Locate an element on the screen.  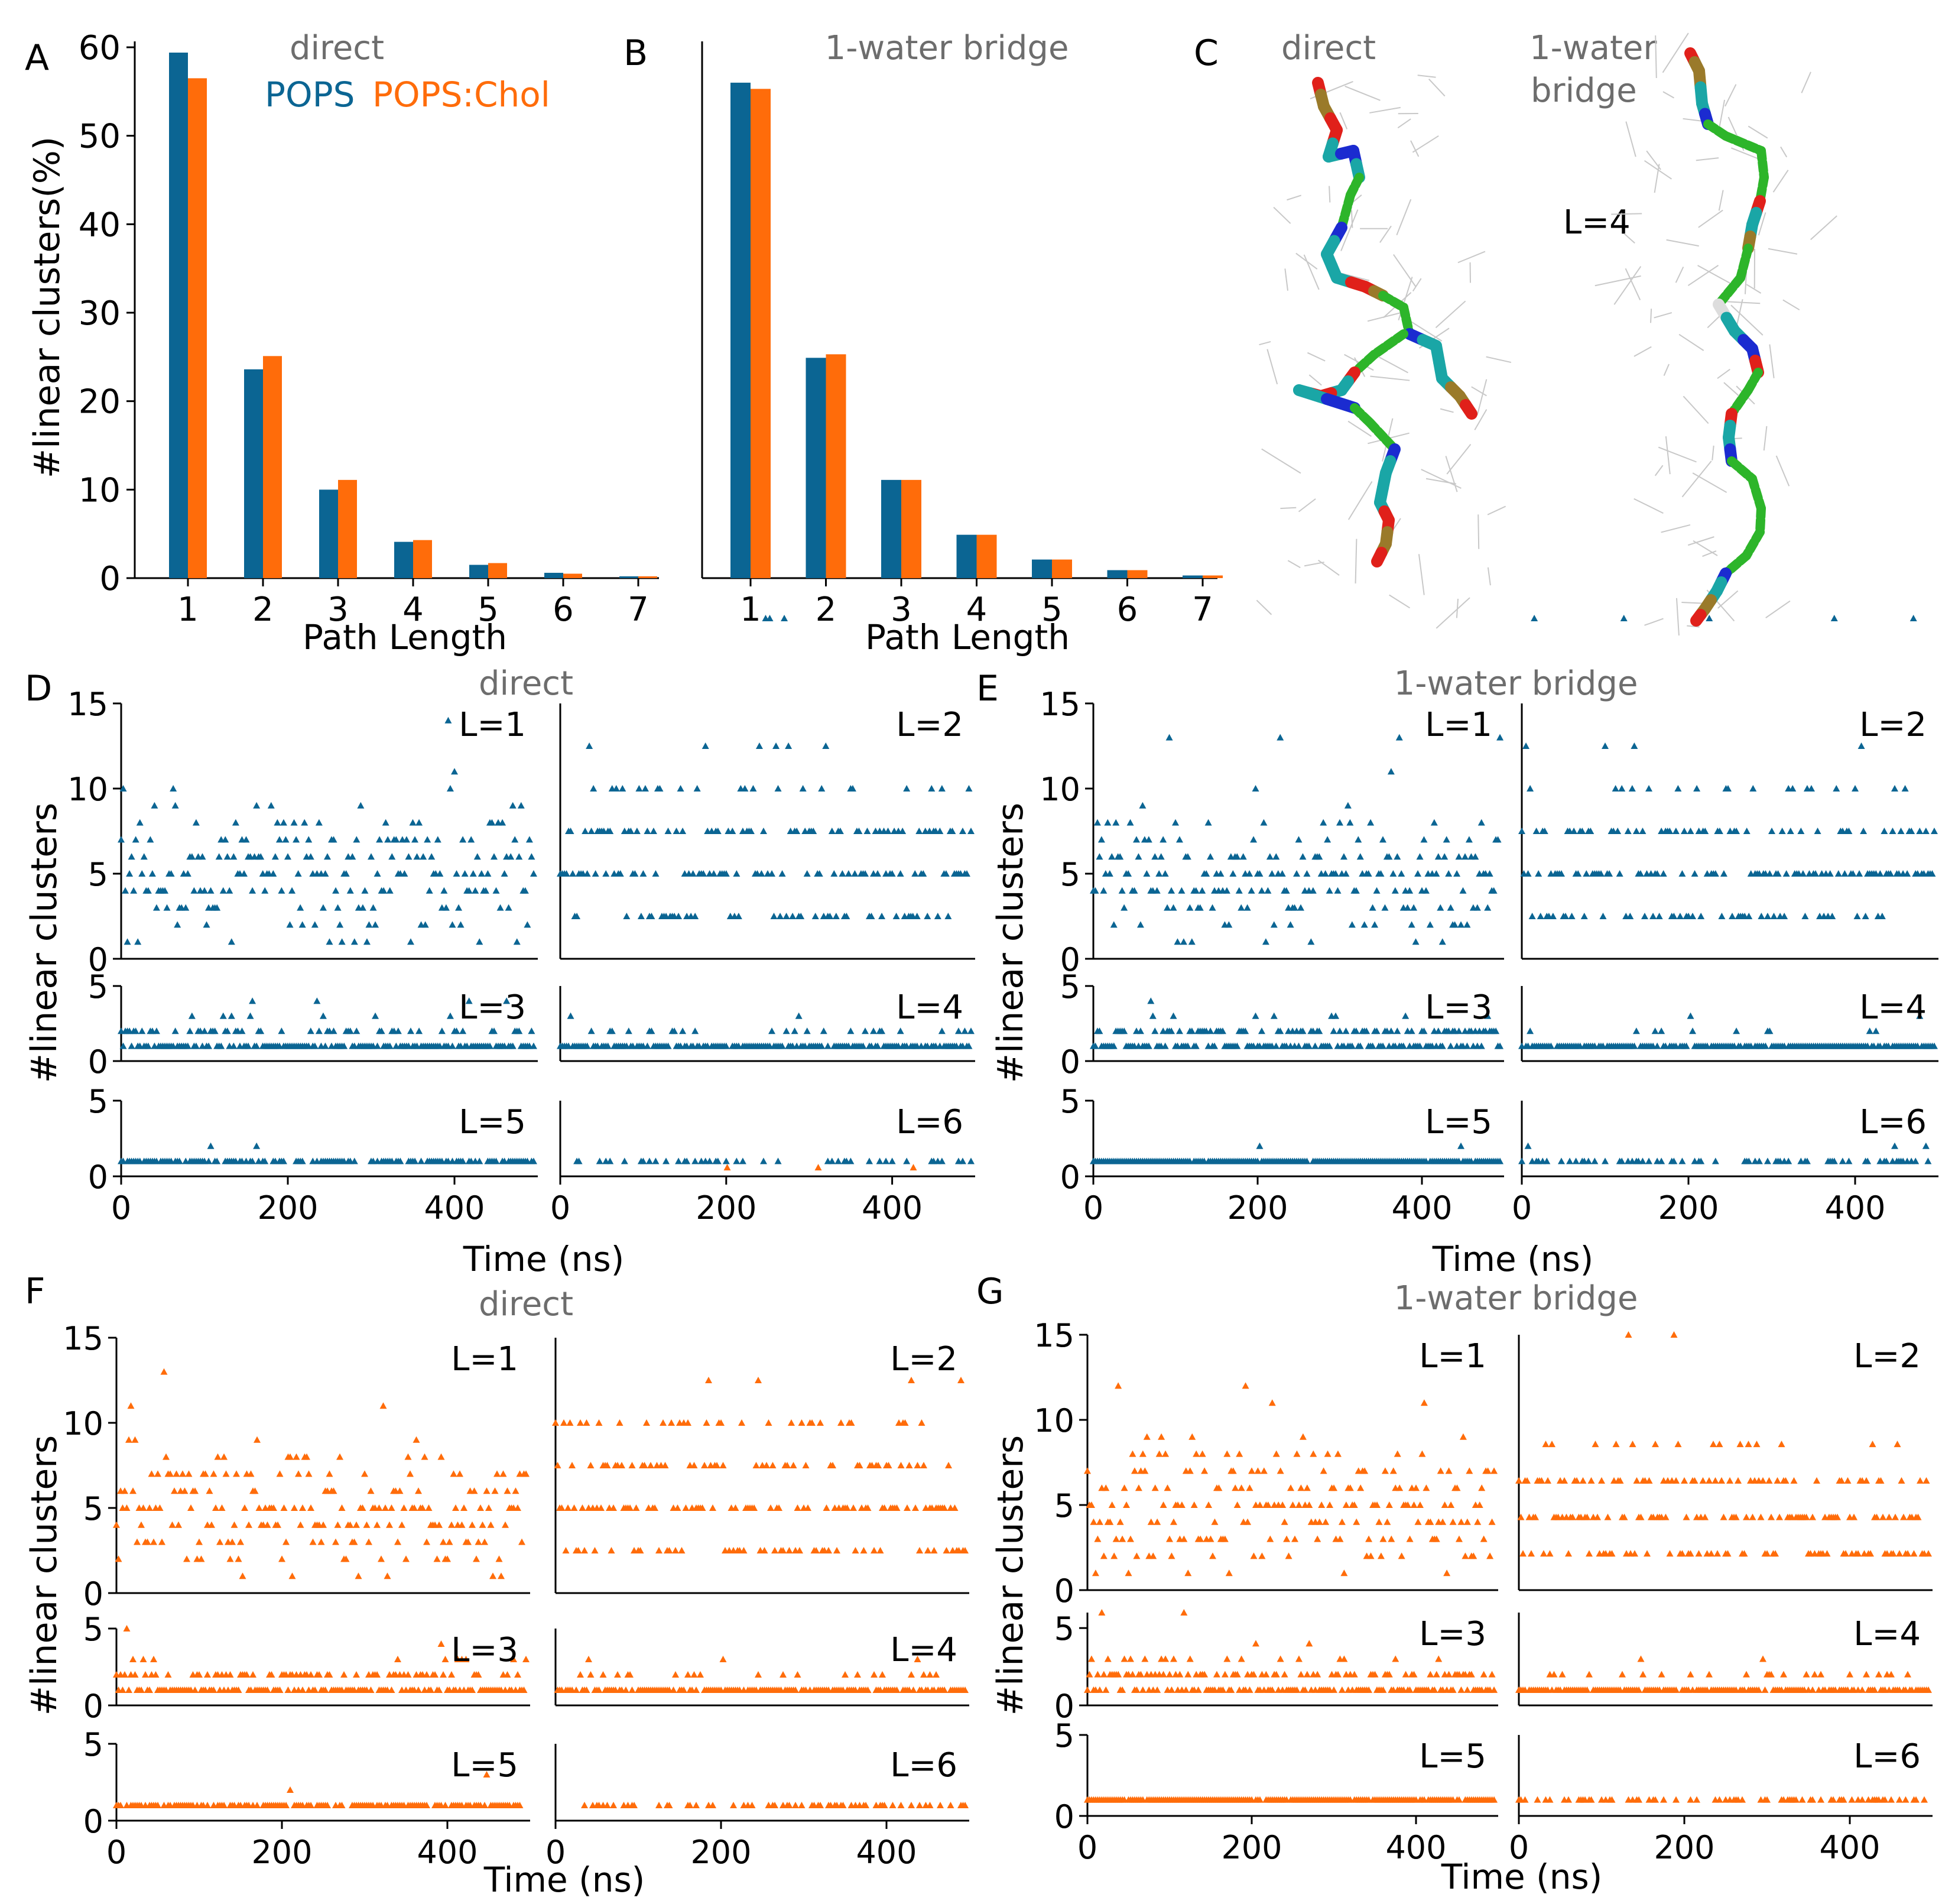
y-tick-label: 10 is located at coordinates (83, 1424).